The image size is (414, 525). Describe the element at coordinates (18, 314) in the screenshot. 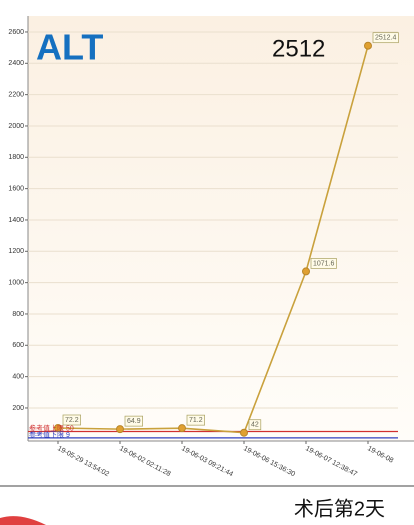

I see `y-tick-label: 800` at that location.